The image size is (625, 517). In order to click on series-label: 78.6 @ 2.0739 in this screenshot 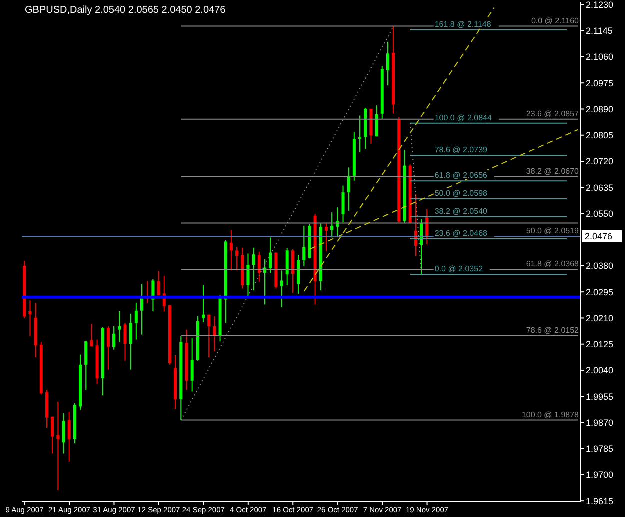, I will do `click(461, 150)`.